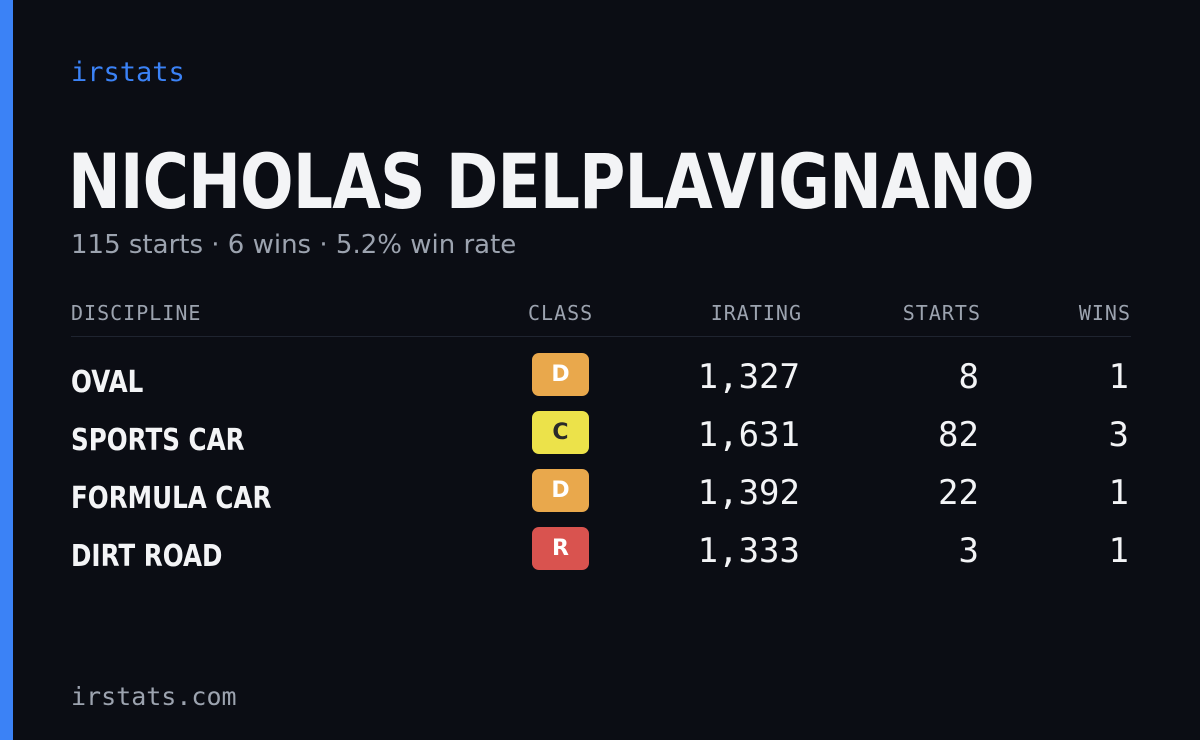 This screenshot has width=1200, height=740. What do you see at coordinates (158, 440) in the screenshot?
I see `discipline-name: SPORTS CAR` at bounding box center [158, 440].